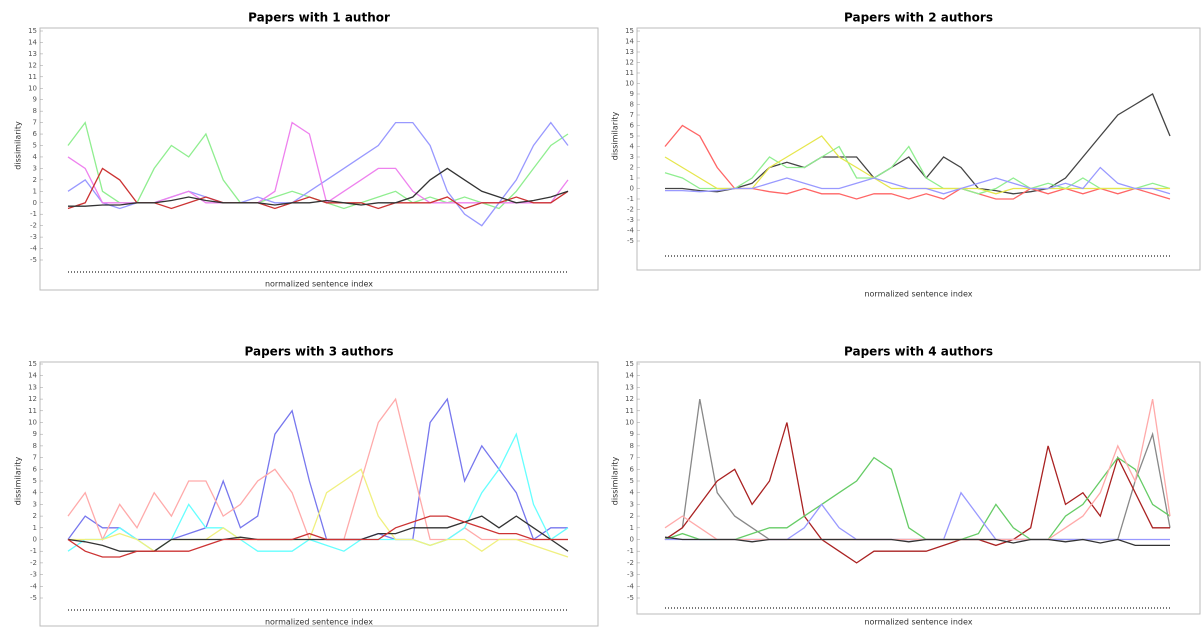  Describe the element at coordinates (319, 352) in the screenshot. I see `chart-title: Papers with 3 authors` at that location.